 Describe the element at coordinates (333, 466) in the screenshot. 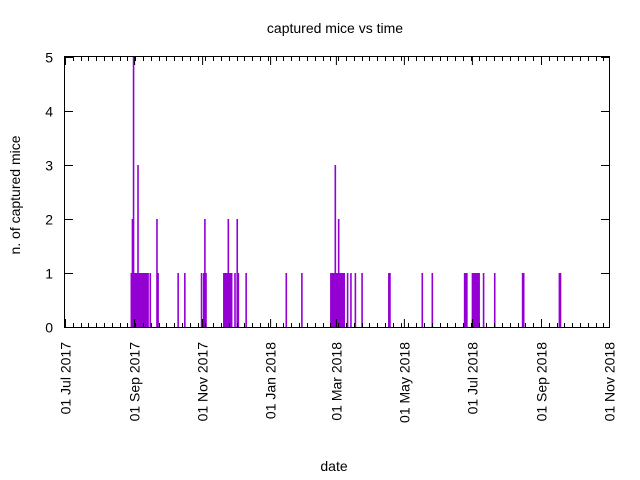

I see `x-axis-label: date` at that location.